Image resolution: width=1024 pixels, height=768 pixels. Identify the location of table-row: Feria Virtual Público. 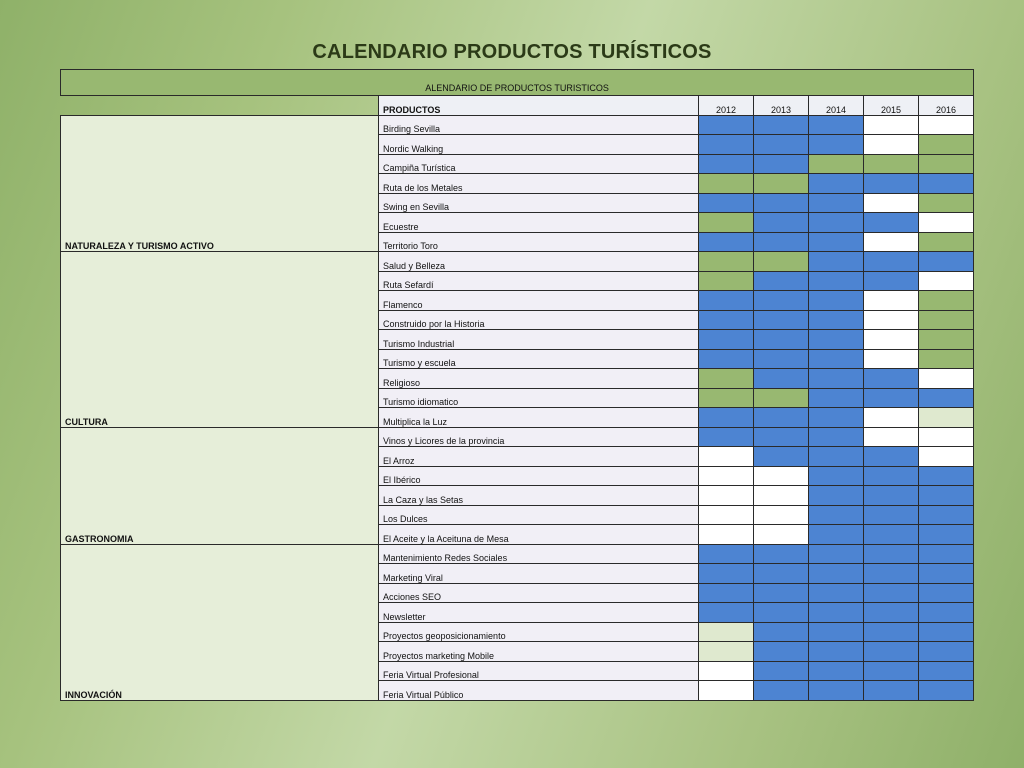
(518, 690).